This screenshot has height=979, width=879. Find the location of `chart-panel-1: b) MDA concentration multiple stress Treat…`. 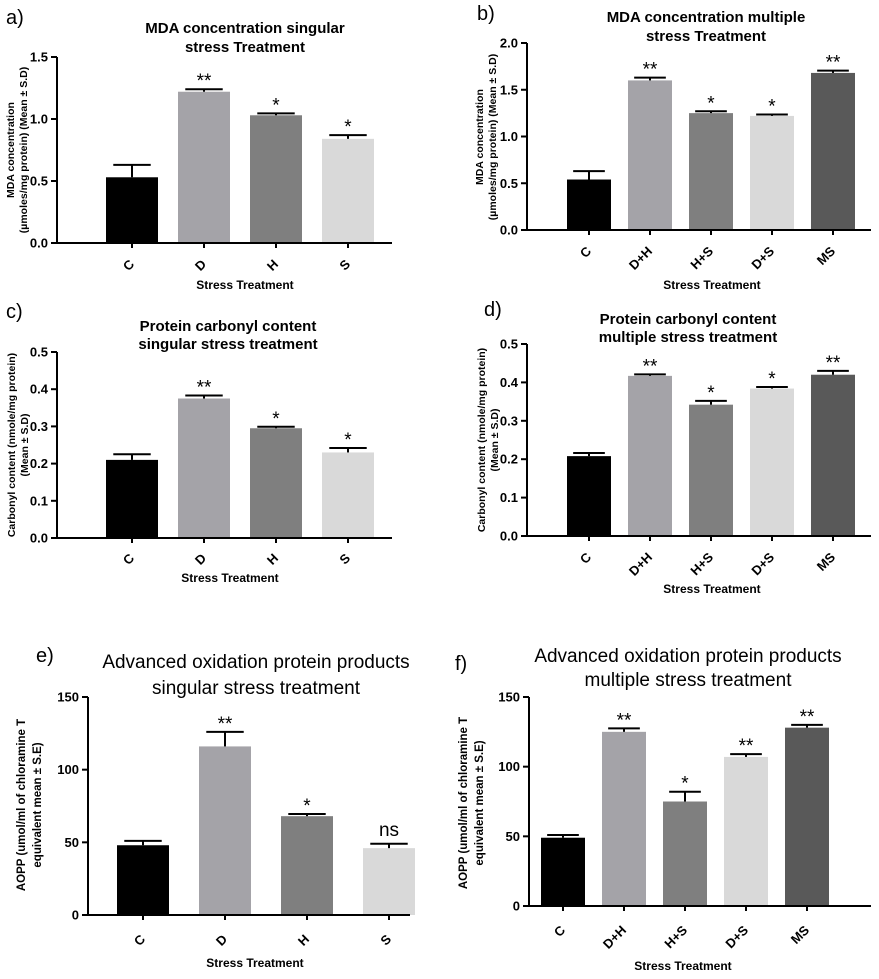

chart-panel-1: b) MDA concentration multiple stress Treat… is located at coordinates (672, 147).